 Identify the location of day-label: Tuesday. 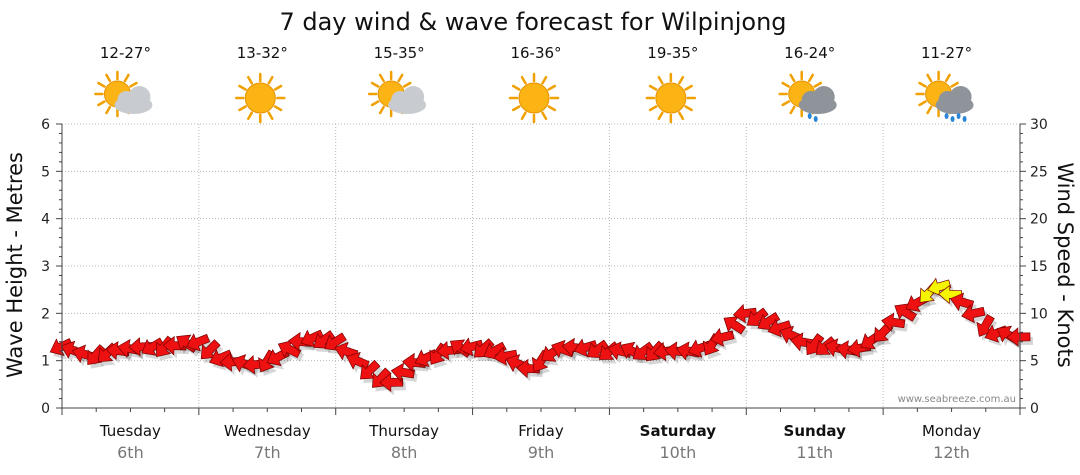
(130, 431).